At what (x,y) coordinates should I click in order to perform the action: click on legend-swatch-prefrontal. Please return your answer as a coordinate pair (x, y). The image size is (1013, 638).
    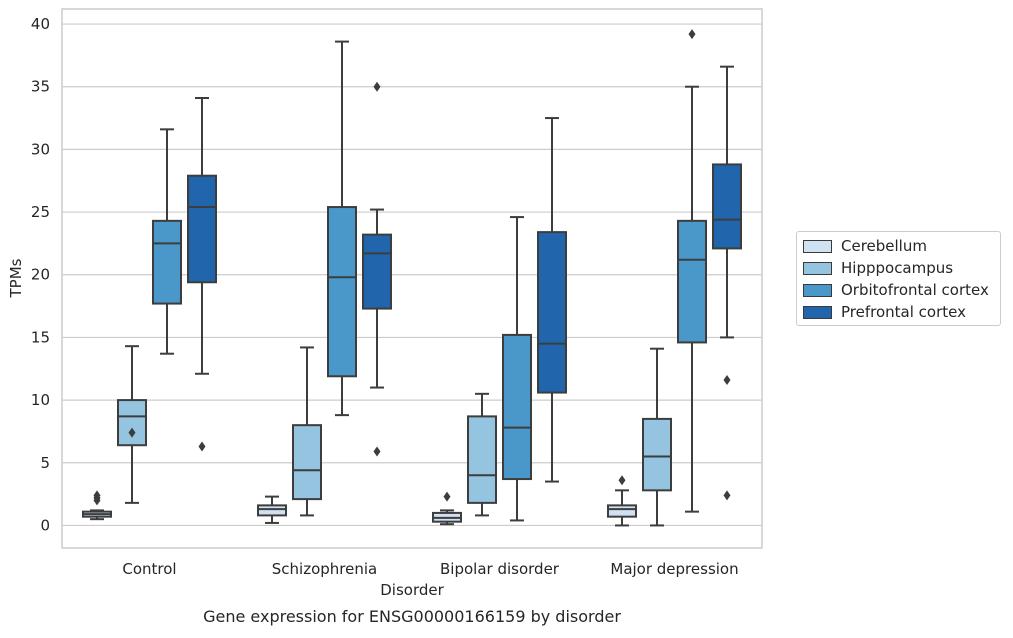
    Looking at the image, I should click on (817, 312).